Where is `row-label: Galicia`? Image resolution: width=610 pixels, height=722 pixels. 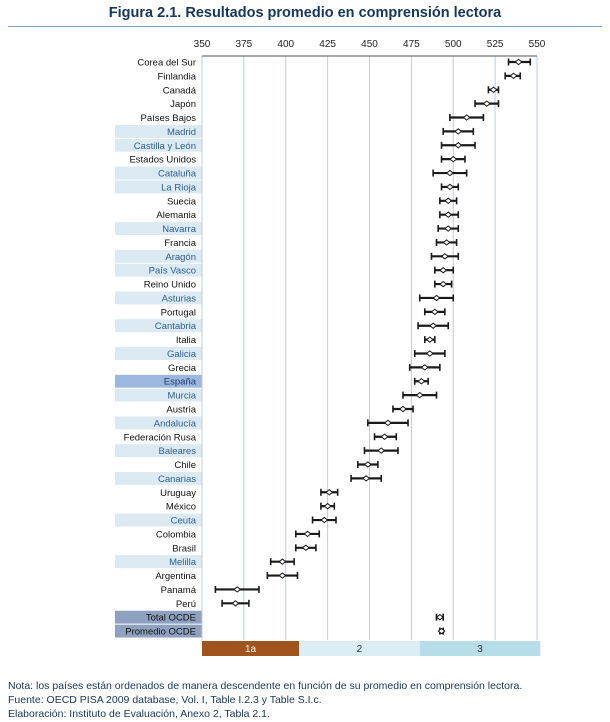
row-label: Galicia is located at coordinates (182, 354).